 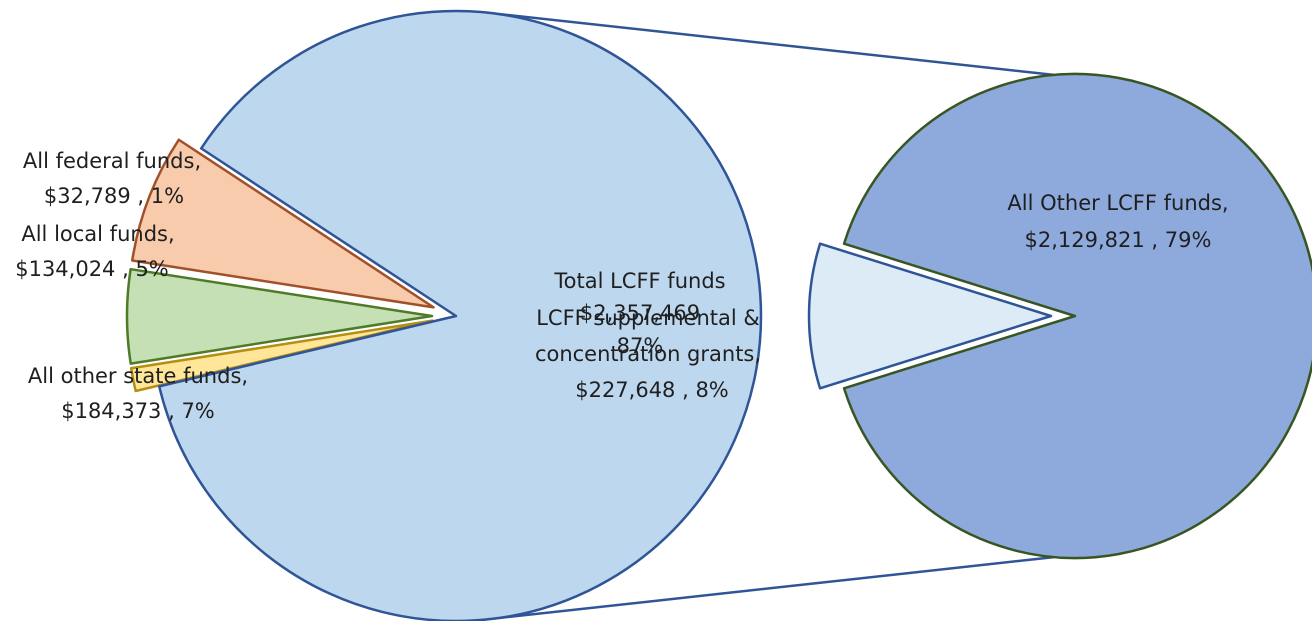 What do you see at coordinates (97, 234) in the screenshot?
I see `label-local-line1: All local funds,` at bounding box center [97, 234].